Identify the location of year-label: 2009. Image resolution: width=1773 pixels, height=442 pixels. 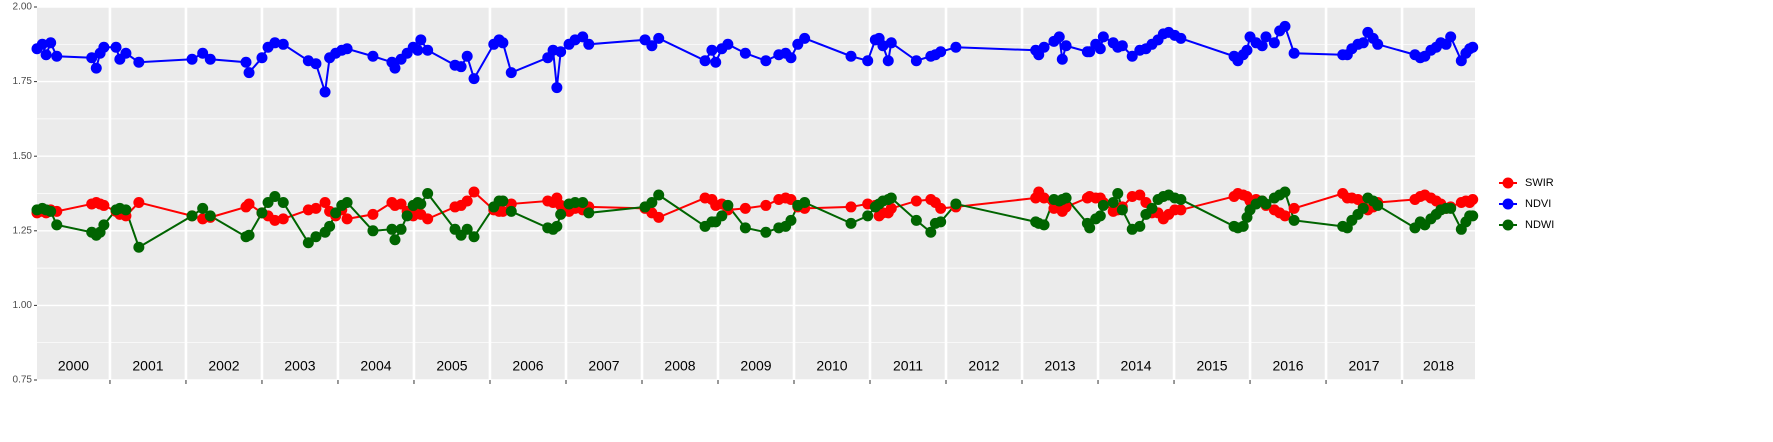
(755, 366).